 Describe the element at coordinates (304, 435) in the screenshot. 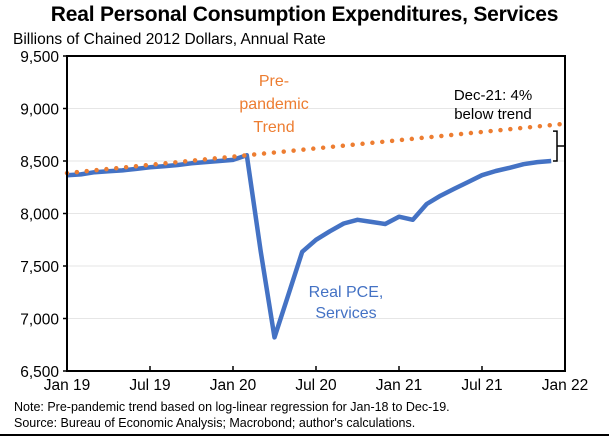

I see `bottom-rule` at that location.